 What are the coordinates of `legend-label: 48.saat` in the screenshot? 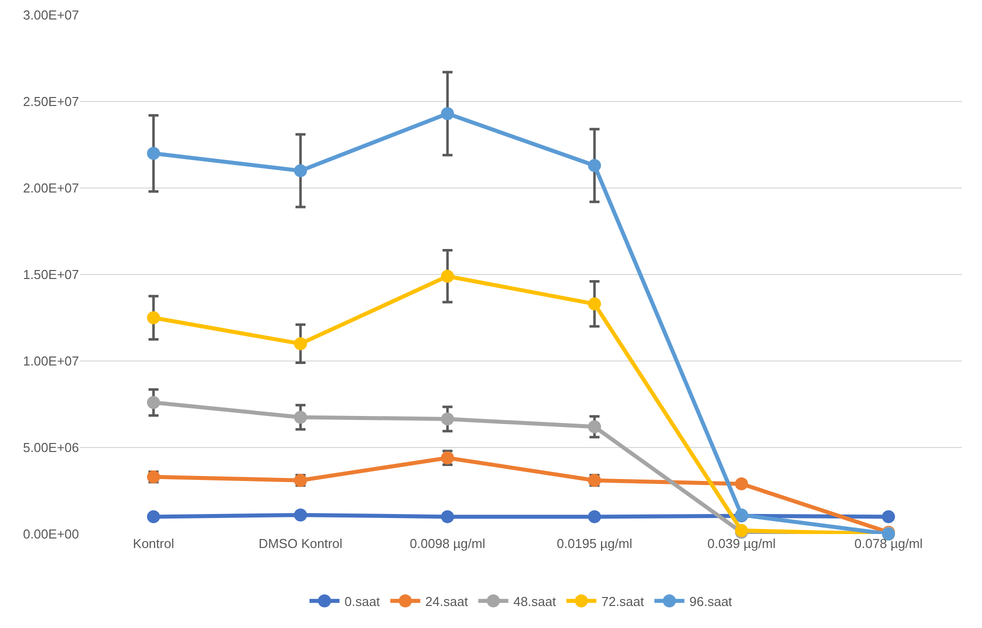 It's located at (534, 601).